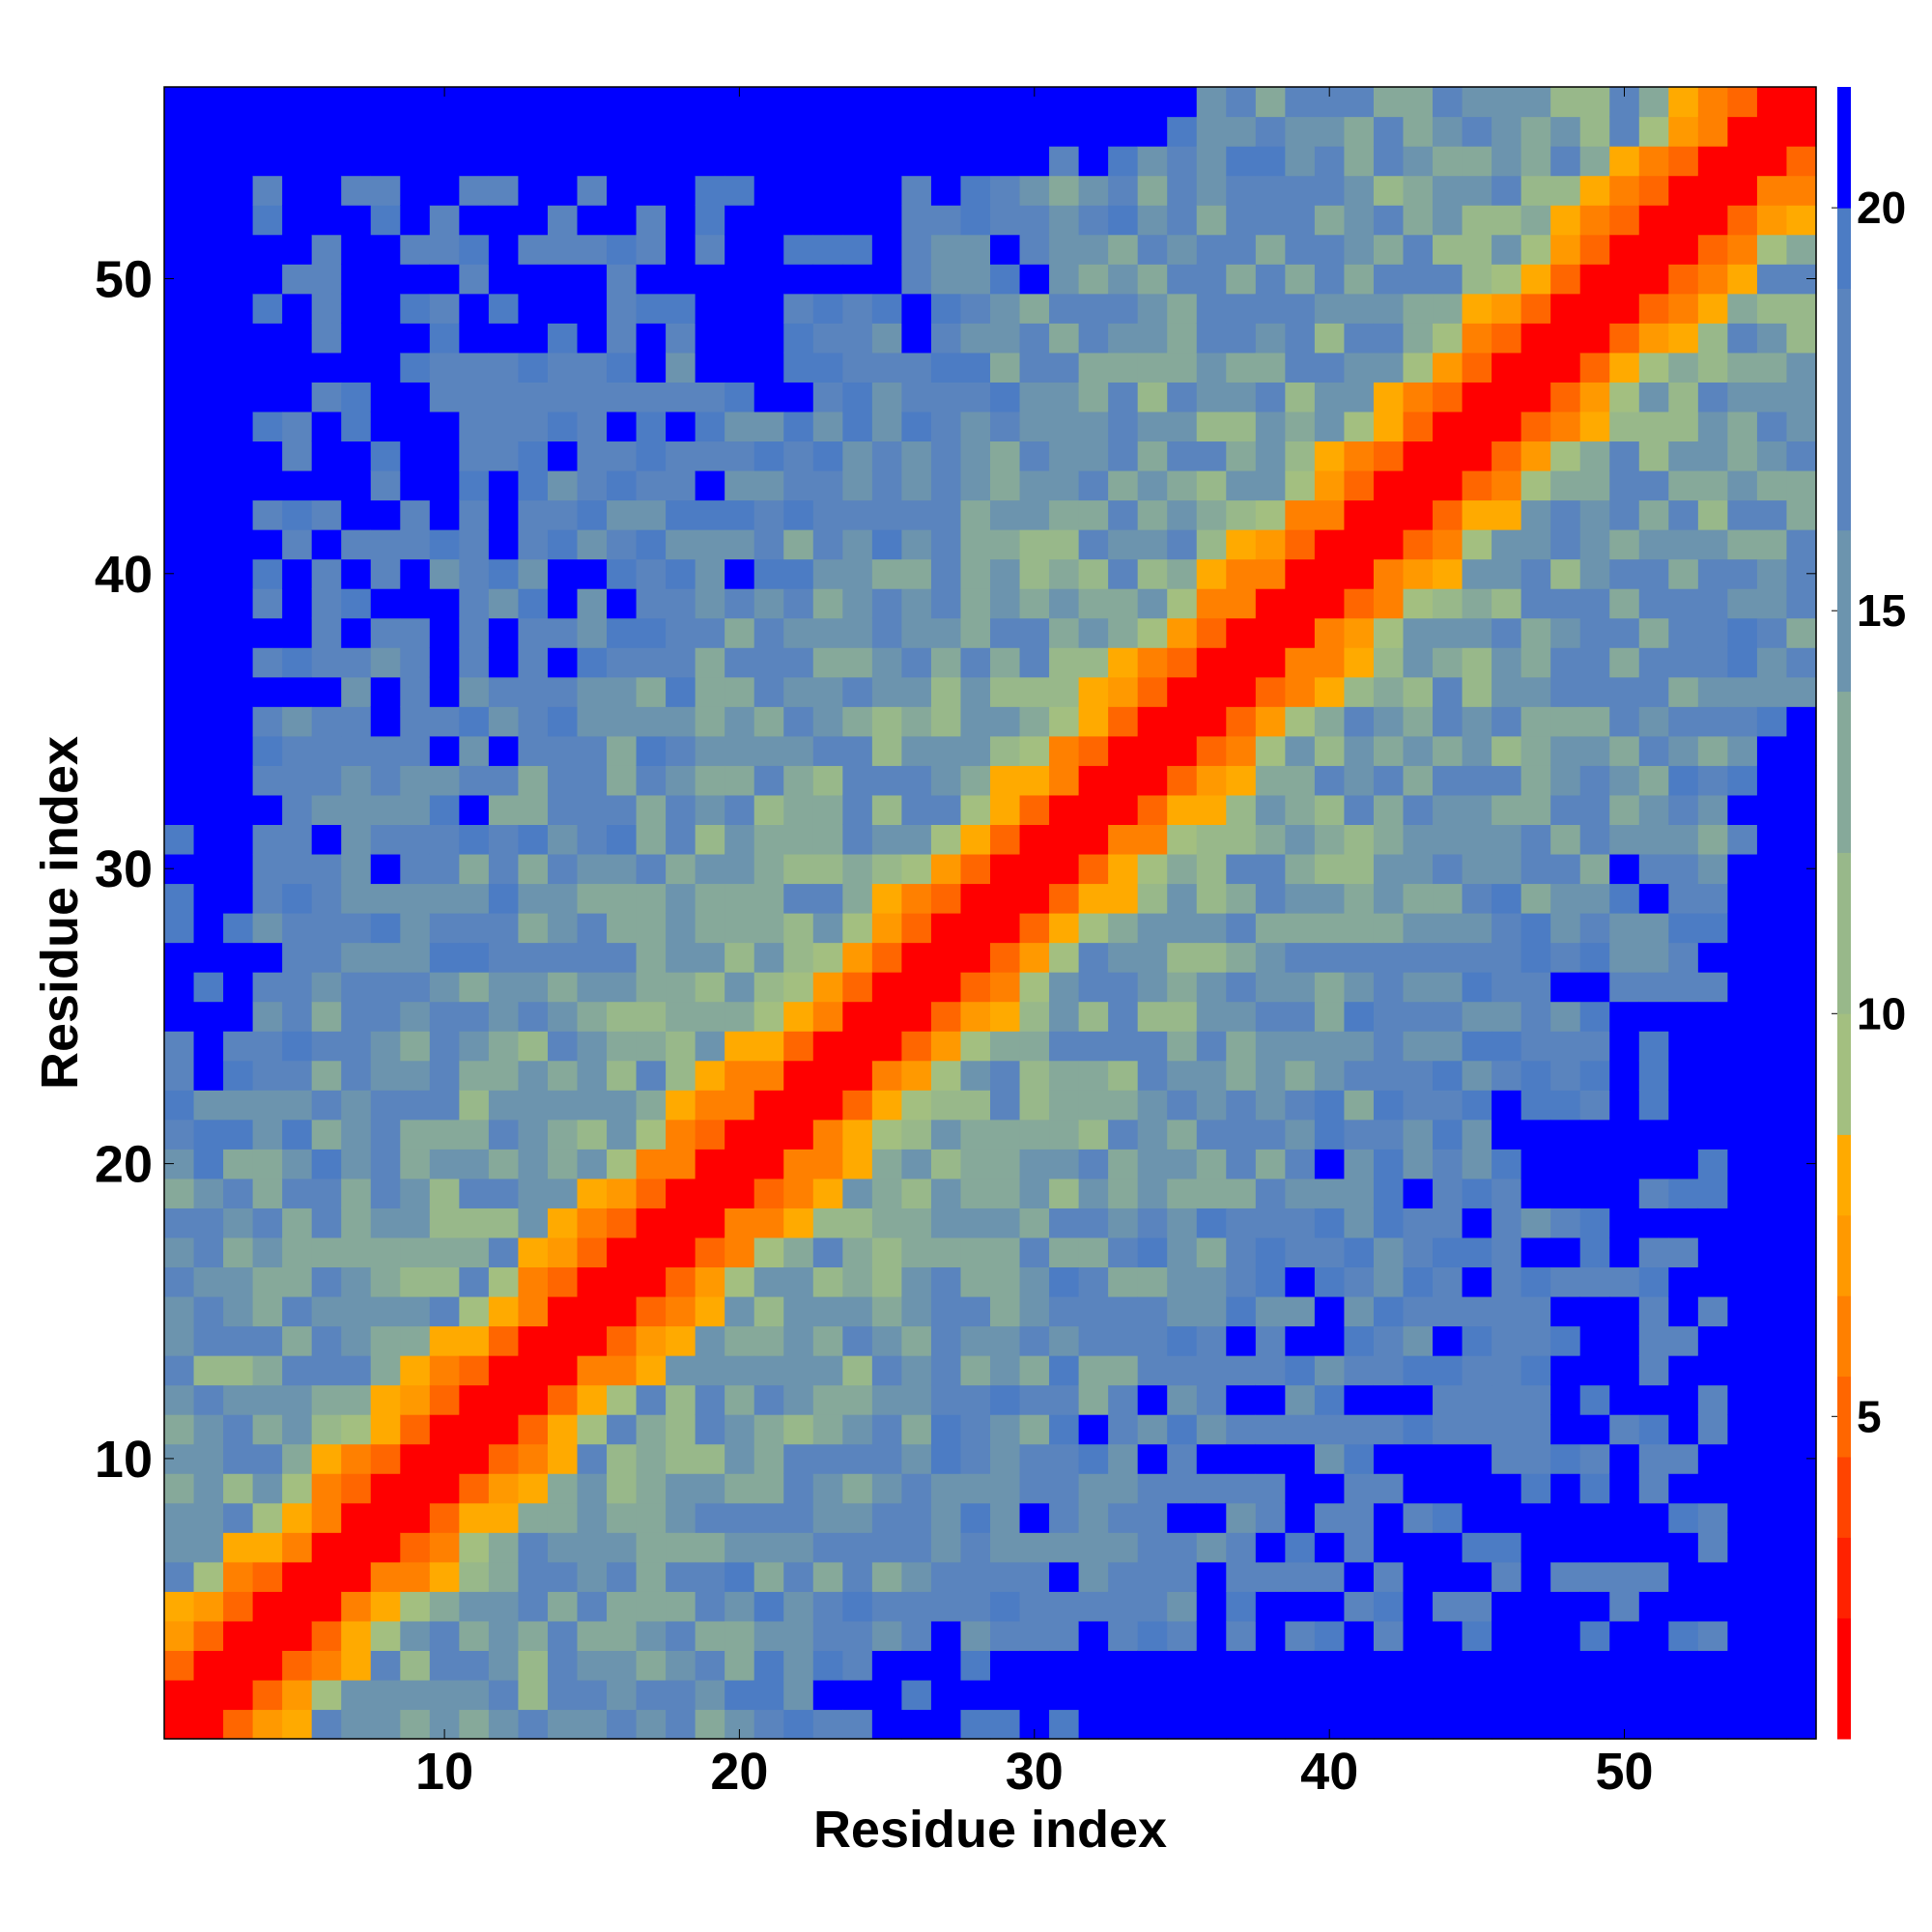 This screenshot has height=1932, width=1932. I want to click on y-tick-label: 20, so click(124, 1165).